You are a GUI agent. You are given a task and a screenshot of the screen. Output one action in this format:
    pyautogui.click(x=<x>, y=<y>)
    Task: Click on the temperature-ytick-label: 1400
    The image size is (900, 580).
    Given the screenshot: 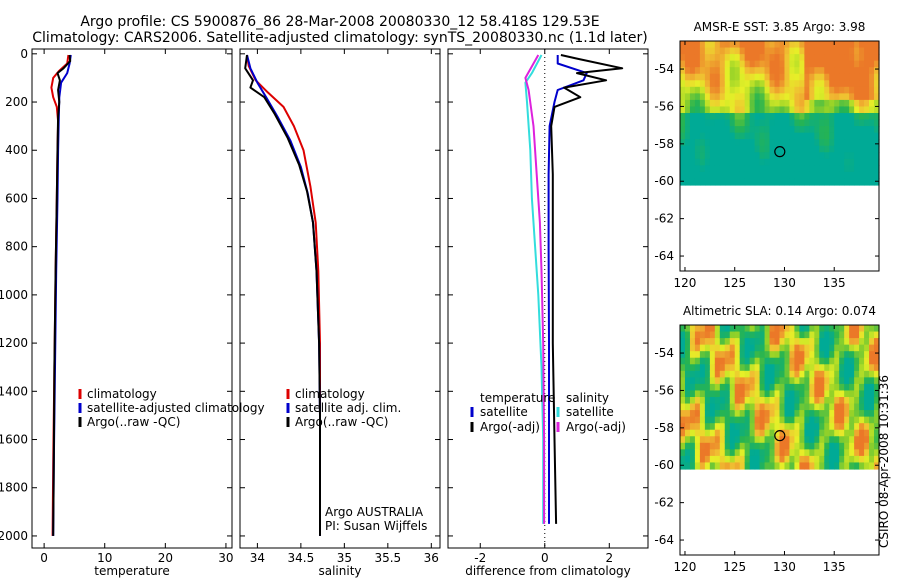 What is the action you would take?
    pyautogui.click(x=14, y=391)
    